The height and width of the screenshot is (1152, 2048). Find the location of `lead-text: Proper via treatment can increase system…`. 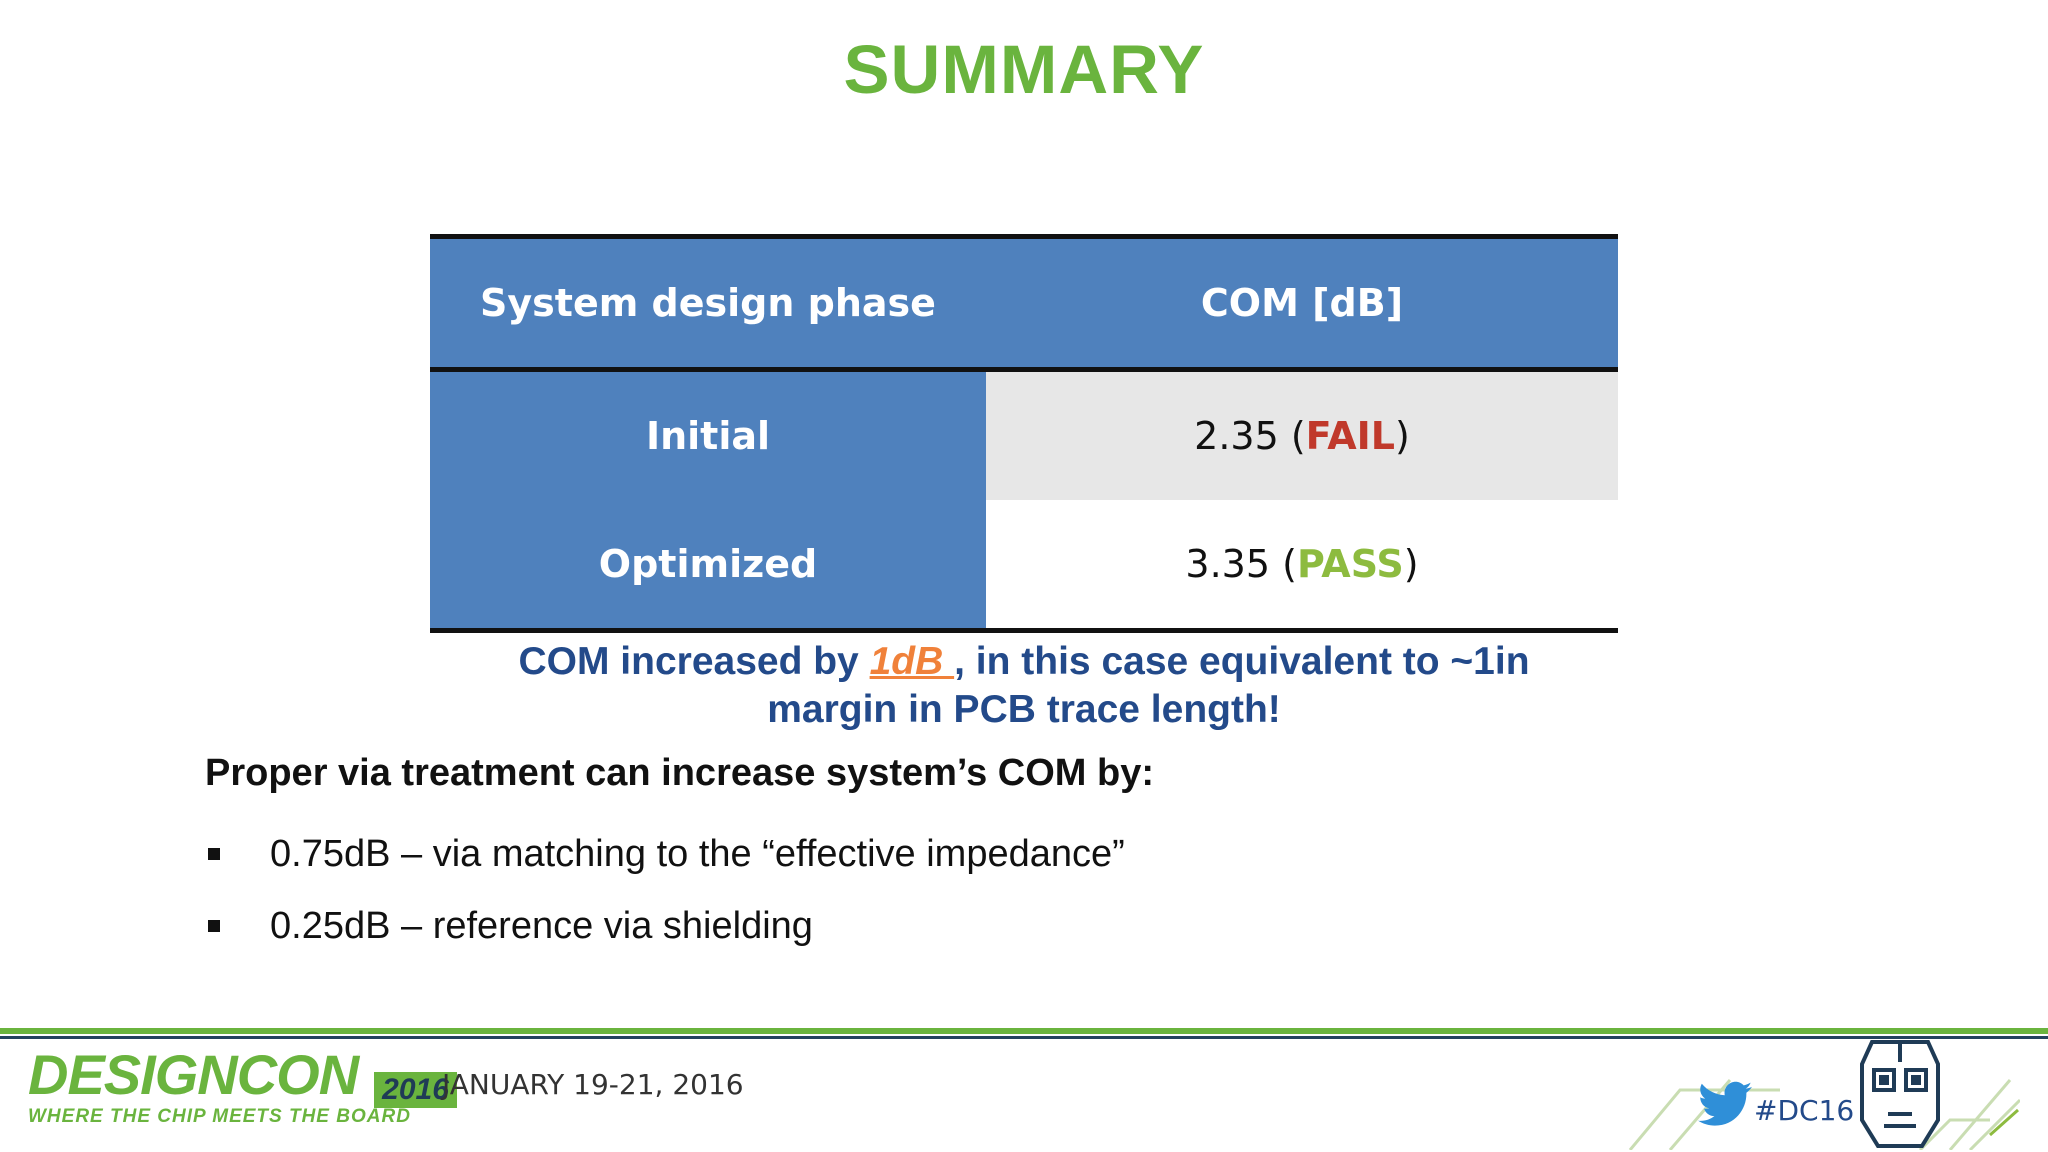

lead-text: Proper via treatment can increase system… is located at coordinates (679, 773).